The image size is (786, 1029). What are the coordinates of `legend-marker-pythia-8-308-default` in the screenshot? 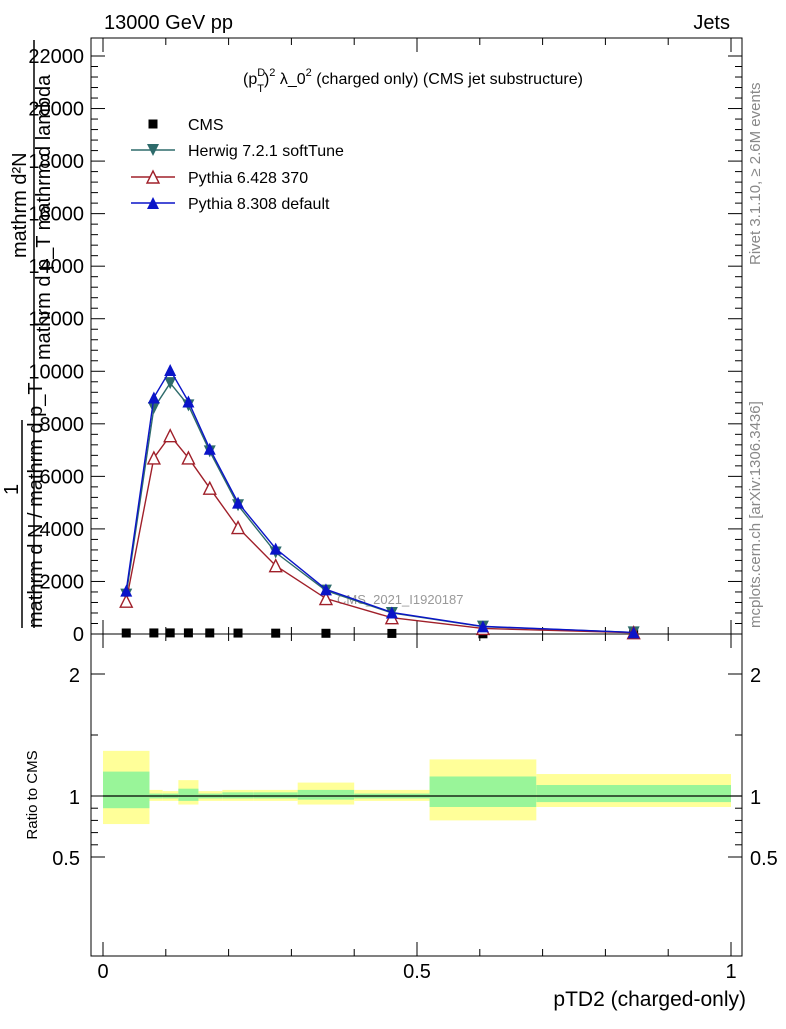 It's located at (153, 203).